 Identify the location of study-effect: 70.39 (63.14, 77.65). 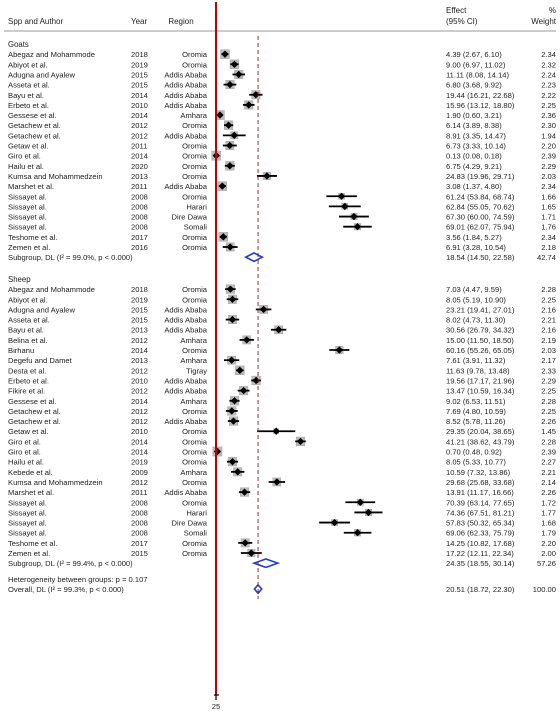
(480, 502).